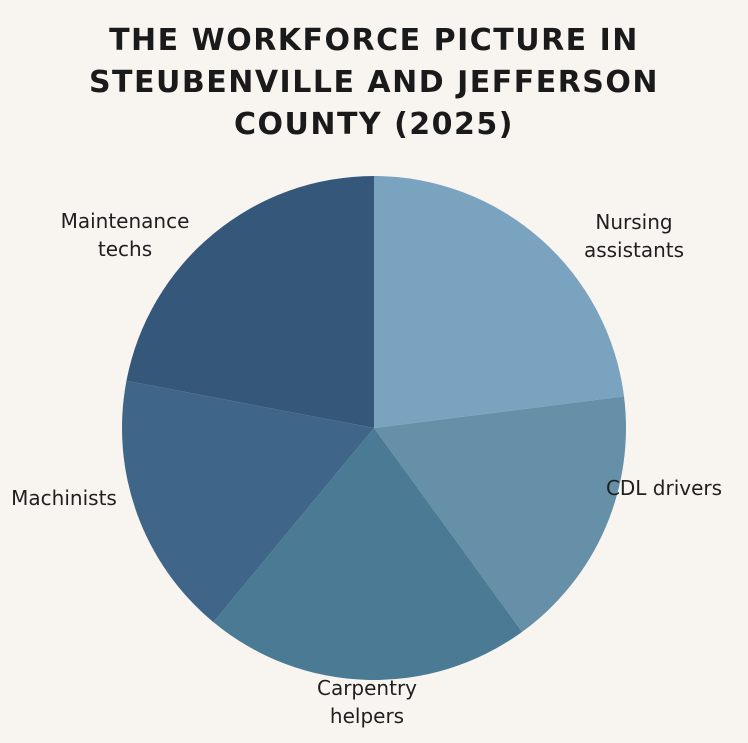  Describe the element at coordinates (367, 702) in the screenshot. I see `slice-label: Carpentry helpers` at that location.